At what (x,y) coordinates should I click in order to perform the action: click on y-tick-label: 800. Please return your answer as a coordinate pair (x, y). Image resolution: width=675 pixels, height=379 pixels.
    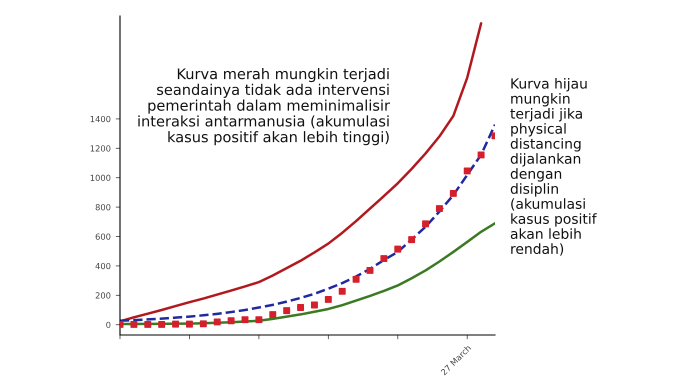
    Looking at the image, I should click on (103, 207).